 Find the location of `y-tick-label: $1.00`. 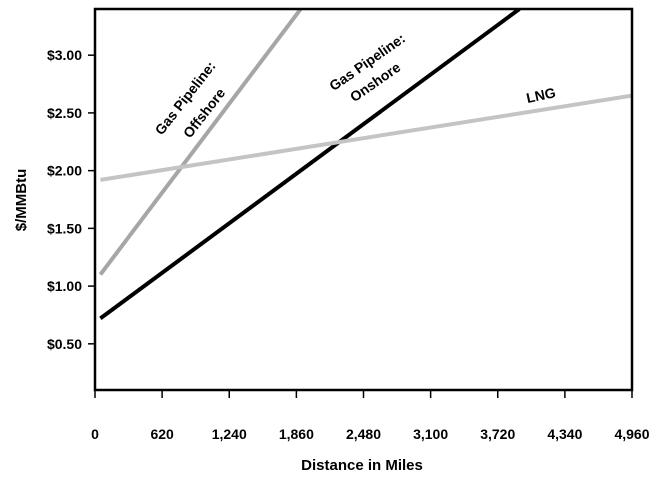

y-tick-label: $1.00 is located at coordinates (64, 286).